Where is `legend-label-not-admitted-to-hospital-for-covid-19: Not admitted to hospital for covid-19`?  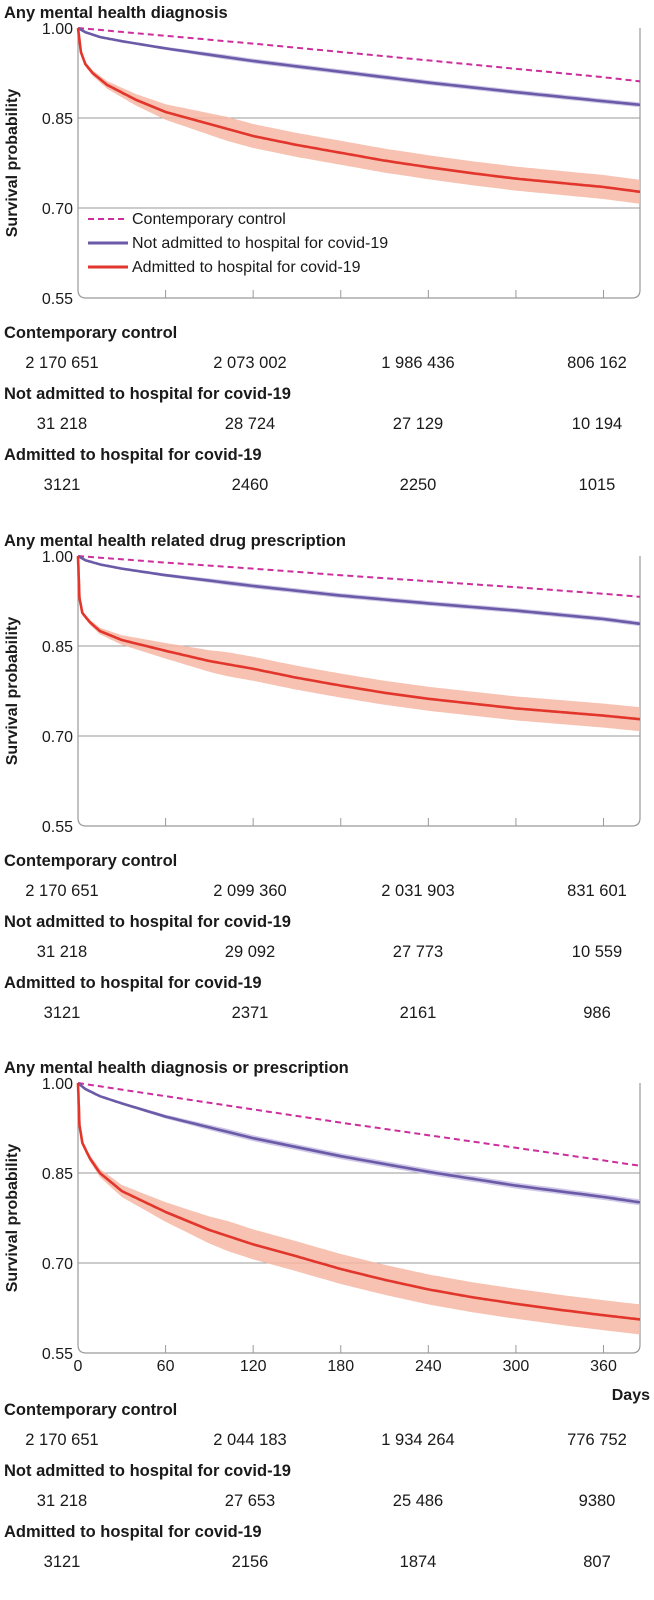
legend-label-not-admitted-to-hospital-for-covid-19: Not admitted to hospital for covid-19 is located at coordinates (260, 243).